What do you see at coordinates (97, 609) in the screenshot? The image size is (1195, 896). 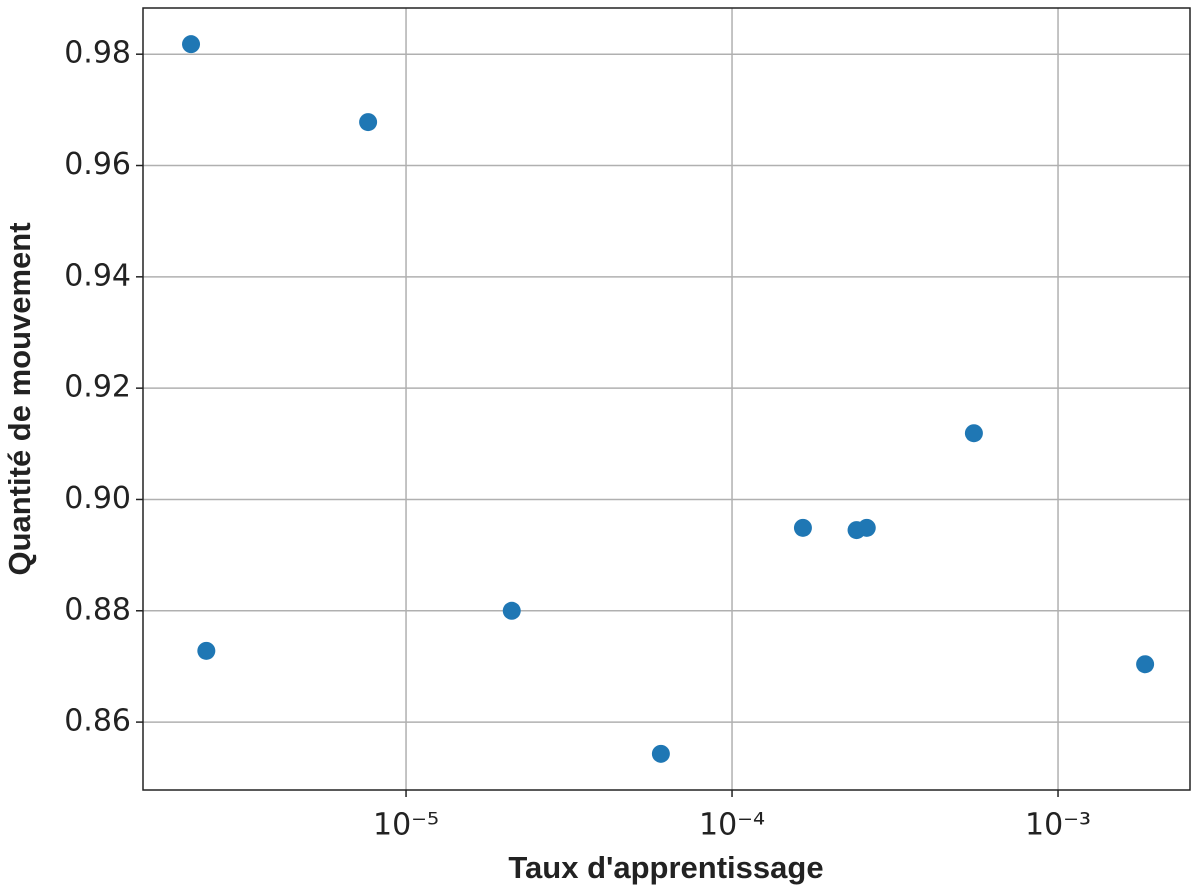 I see `y-tick-label: 0.88` at bounding box center [97, 609].